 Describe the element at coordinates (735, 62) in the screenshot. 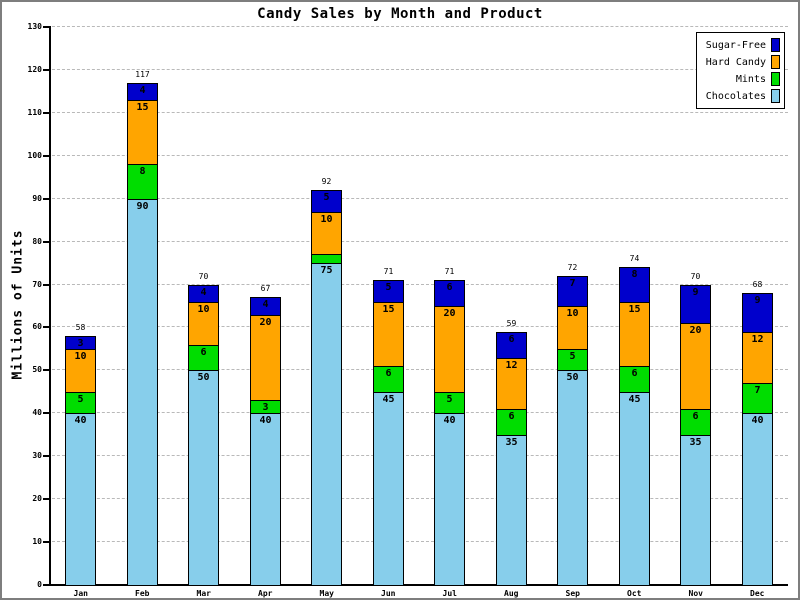

I see `legend-label: Hard Candy` at that location.